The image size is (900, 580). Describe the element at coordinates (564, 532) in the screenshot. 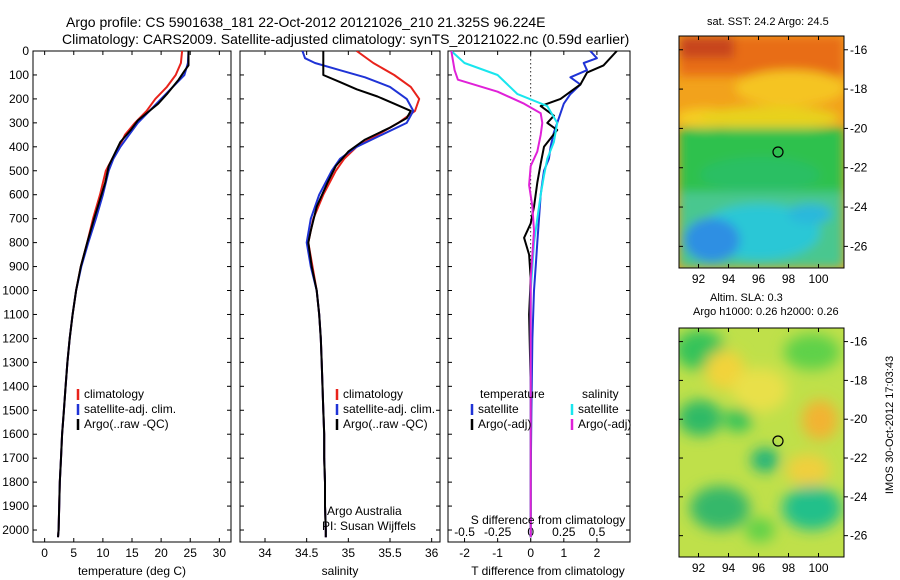

I see `salinity-diff-tick-label: 0.25` at that location.